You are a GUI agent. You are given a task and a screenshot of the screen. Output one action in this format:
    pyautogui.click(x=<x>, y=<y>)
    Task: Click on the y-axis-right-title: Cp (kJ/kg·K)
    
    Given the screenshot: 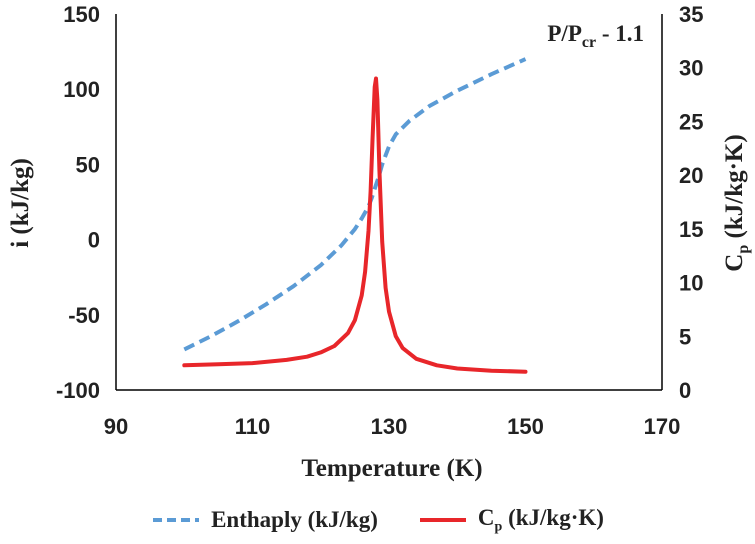 What is the action you would take?
    pyautogui.click(x=736, y=202)
    